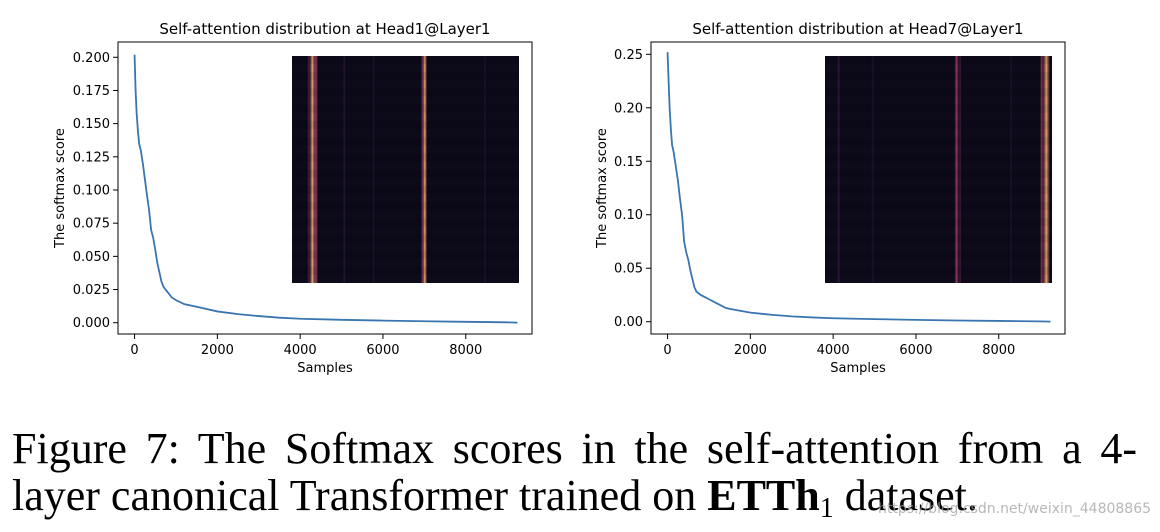 The height and width of the screenshot is (532, 1160). Describe the element at coordinates (628, 162) in the screenshot. I see `y-tick-label: 0.15` at that location.